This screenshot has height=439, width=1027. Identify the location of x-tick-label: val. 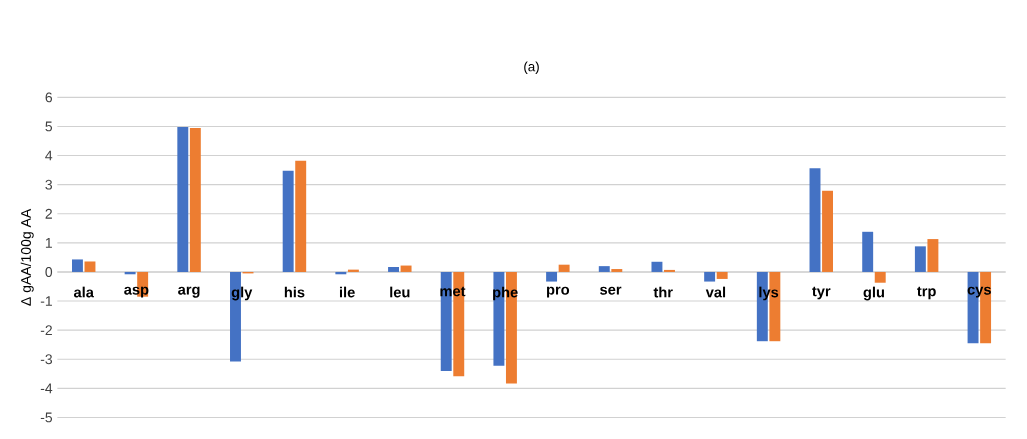
(715, 292).